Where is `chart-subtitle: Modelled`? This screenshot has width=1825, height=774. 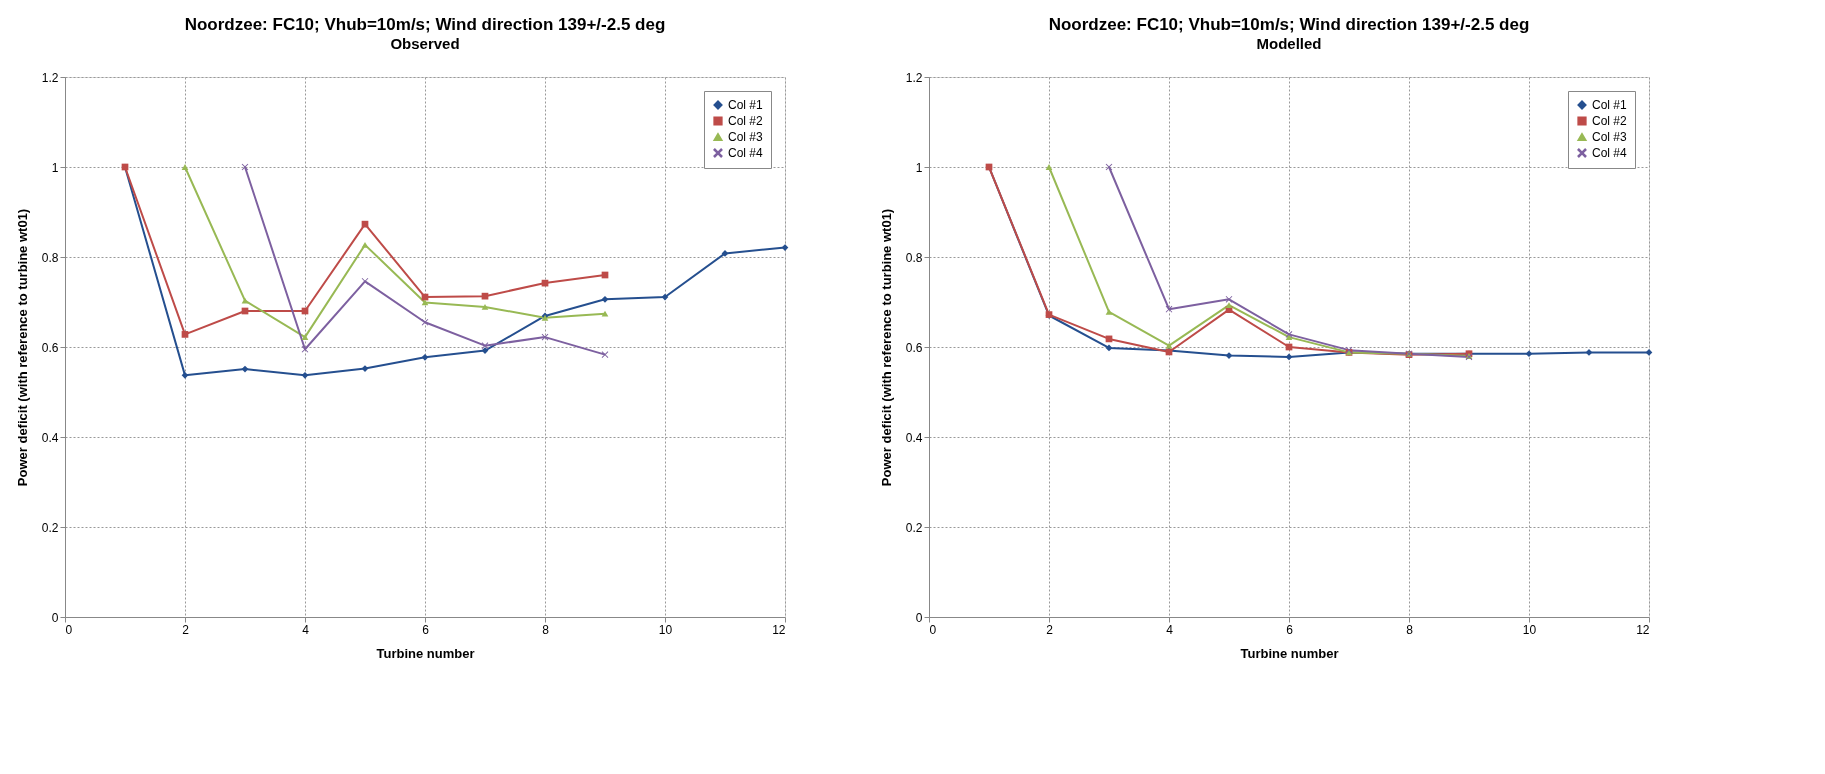 chart-subtitle: Modelled is located at coordinates (1289, 43).